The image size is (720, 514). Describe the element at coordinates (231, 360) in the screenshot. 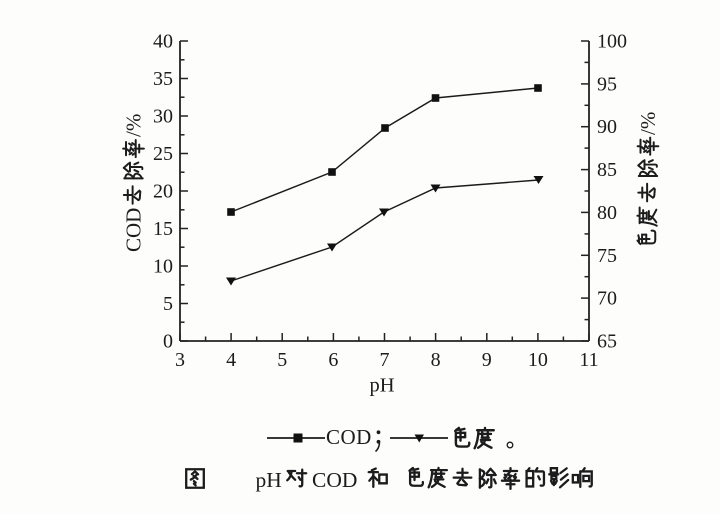

I see `svg-text: 4` at that location.